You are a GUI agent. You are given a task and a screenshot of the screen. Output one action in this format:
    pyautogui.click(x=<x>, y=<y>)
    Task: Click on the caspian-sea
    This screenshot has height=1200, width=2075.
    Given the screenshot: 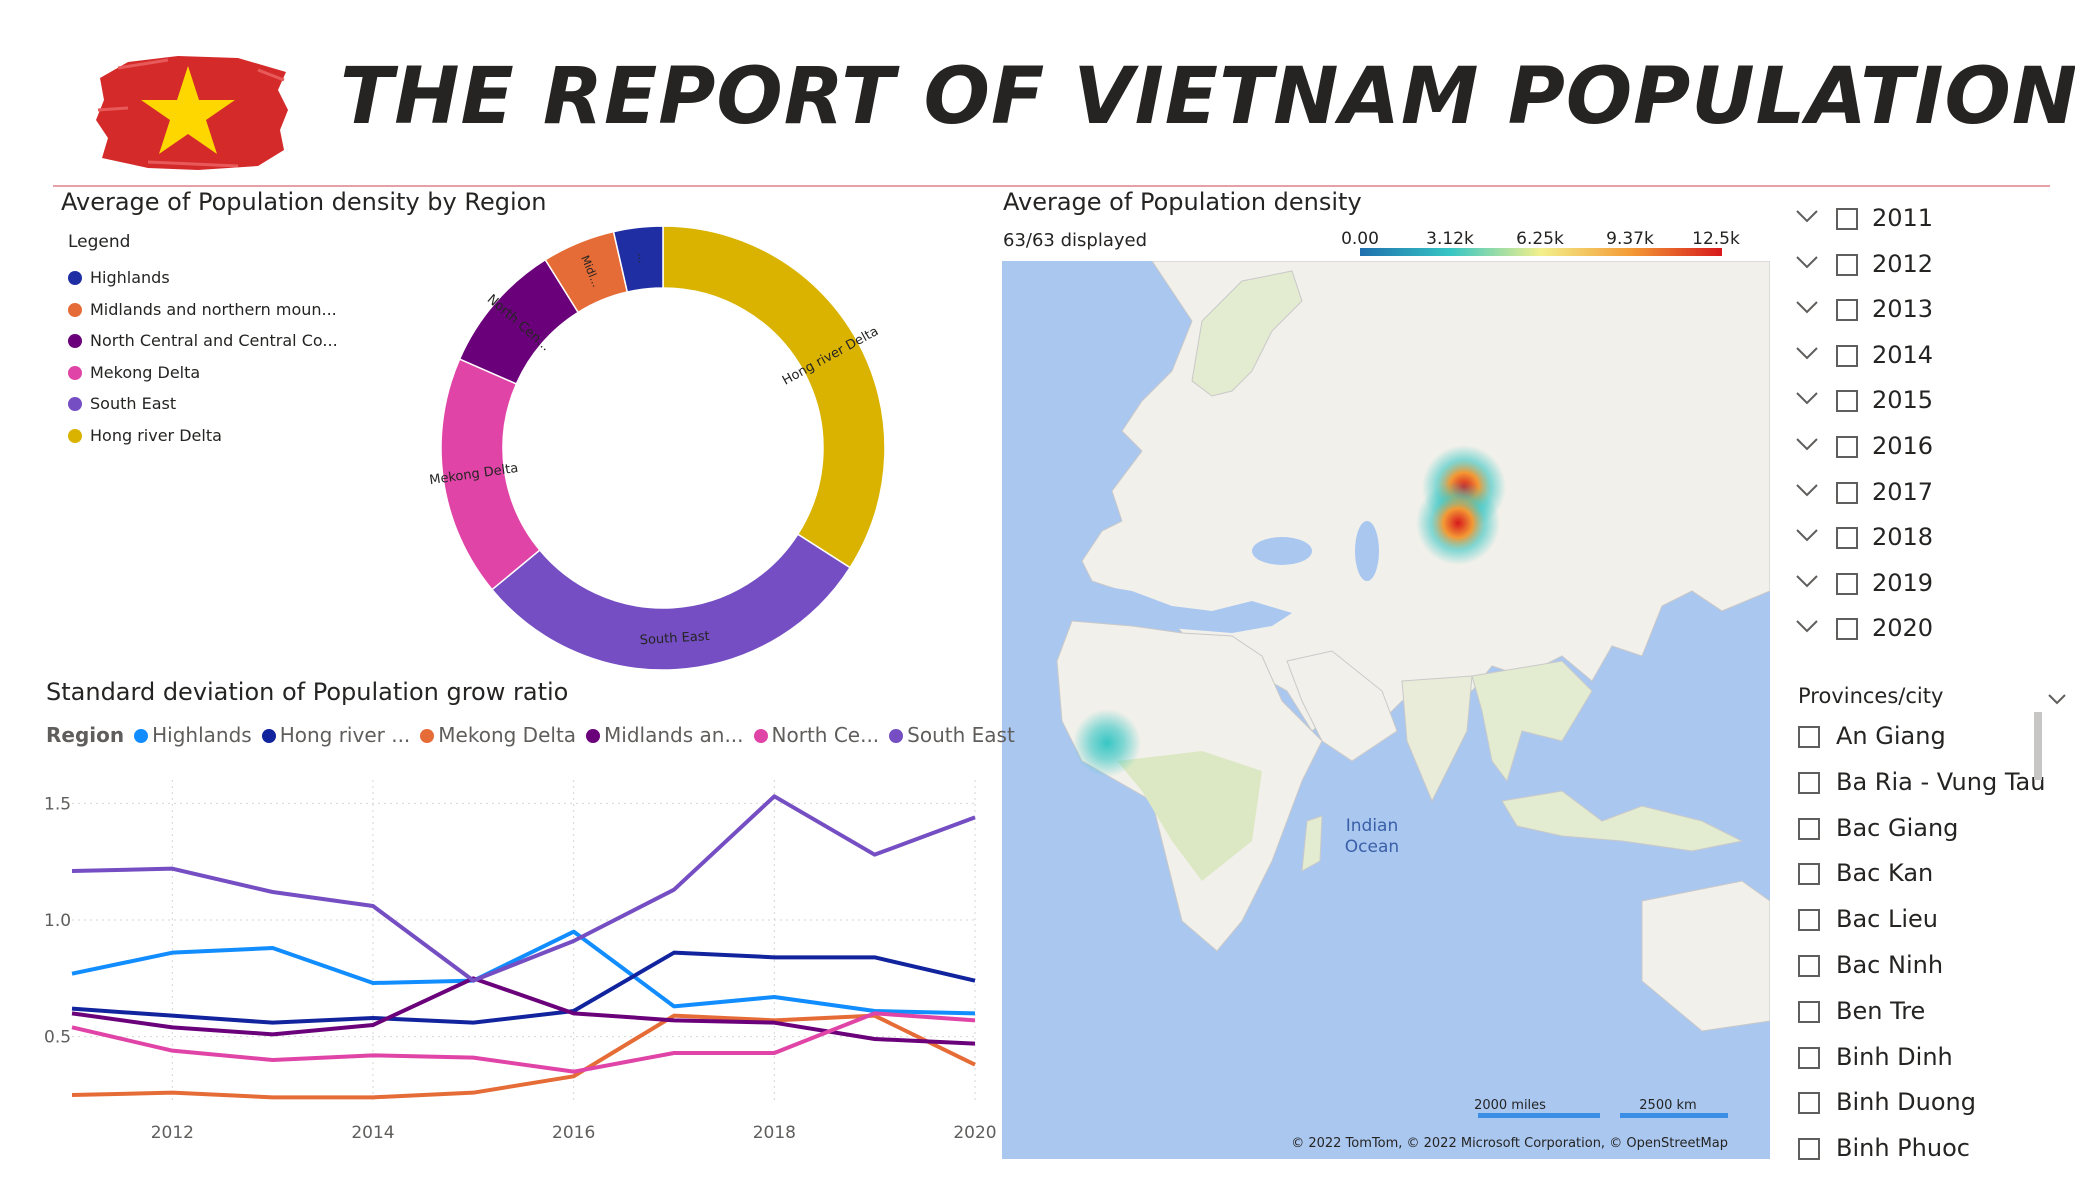 What is the action you would take?
    pyautogui.click(x=1367, y=551)
    